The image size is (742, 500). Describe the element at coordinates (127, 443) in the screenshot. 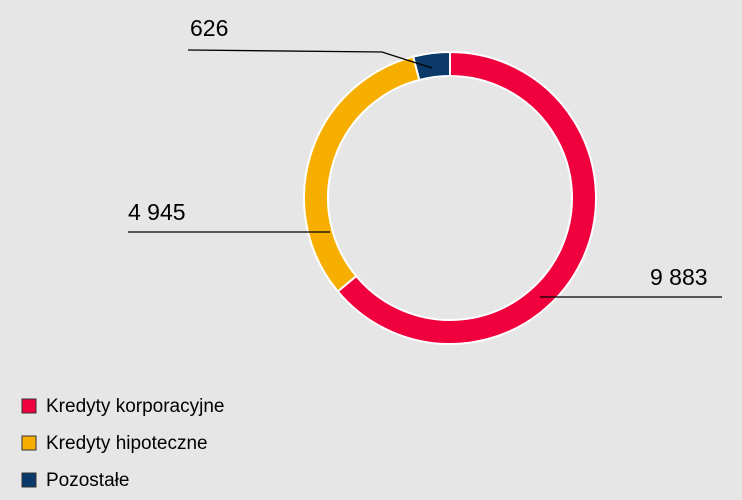

I see `legend-label: Kredyty hipoteczne` at that location.